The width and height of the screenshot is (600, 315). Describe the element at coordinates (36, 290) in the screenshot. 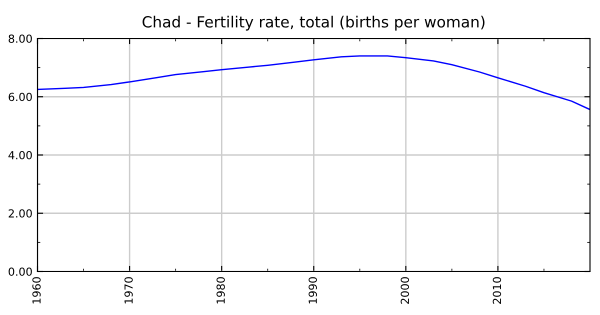

I see `x-tick-label: 1960` at that location.